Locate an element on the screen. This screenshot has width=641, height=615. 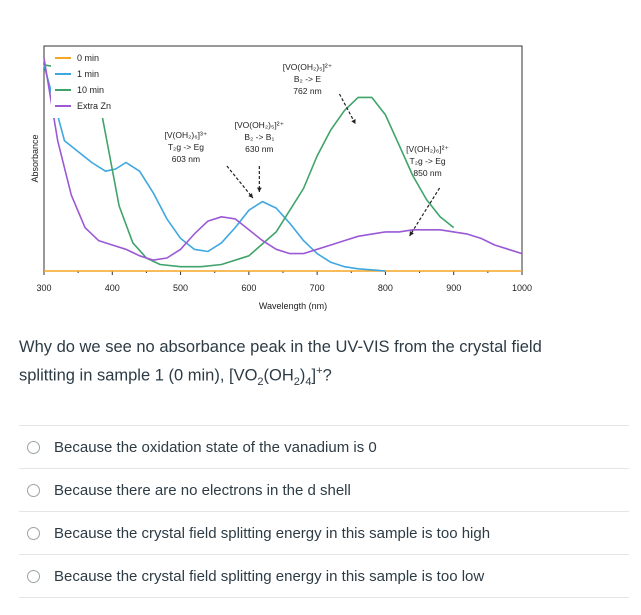
annotation-text: [V(OH₂)₆]²⁺ is located at coordinates (427, 149).